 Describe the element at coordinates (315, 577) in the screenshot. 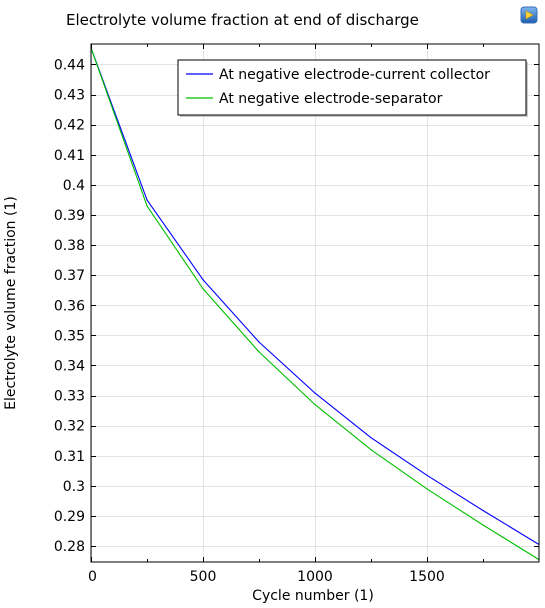

I see `x-tick-label: 1000` at that location.